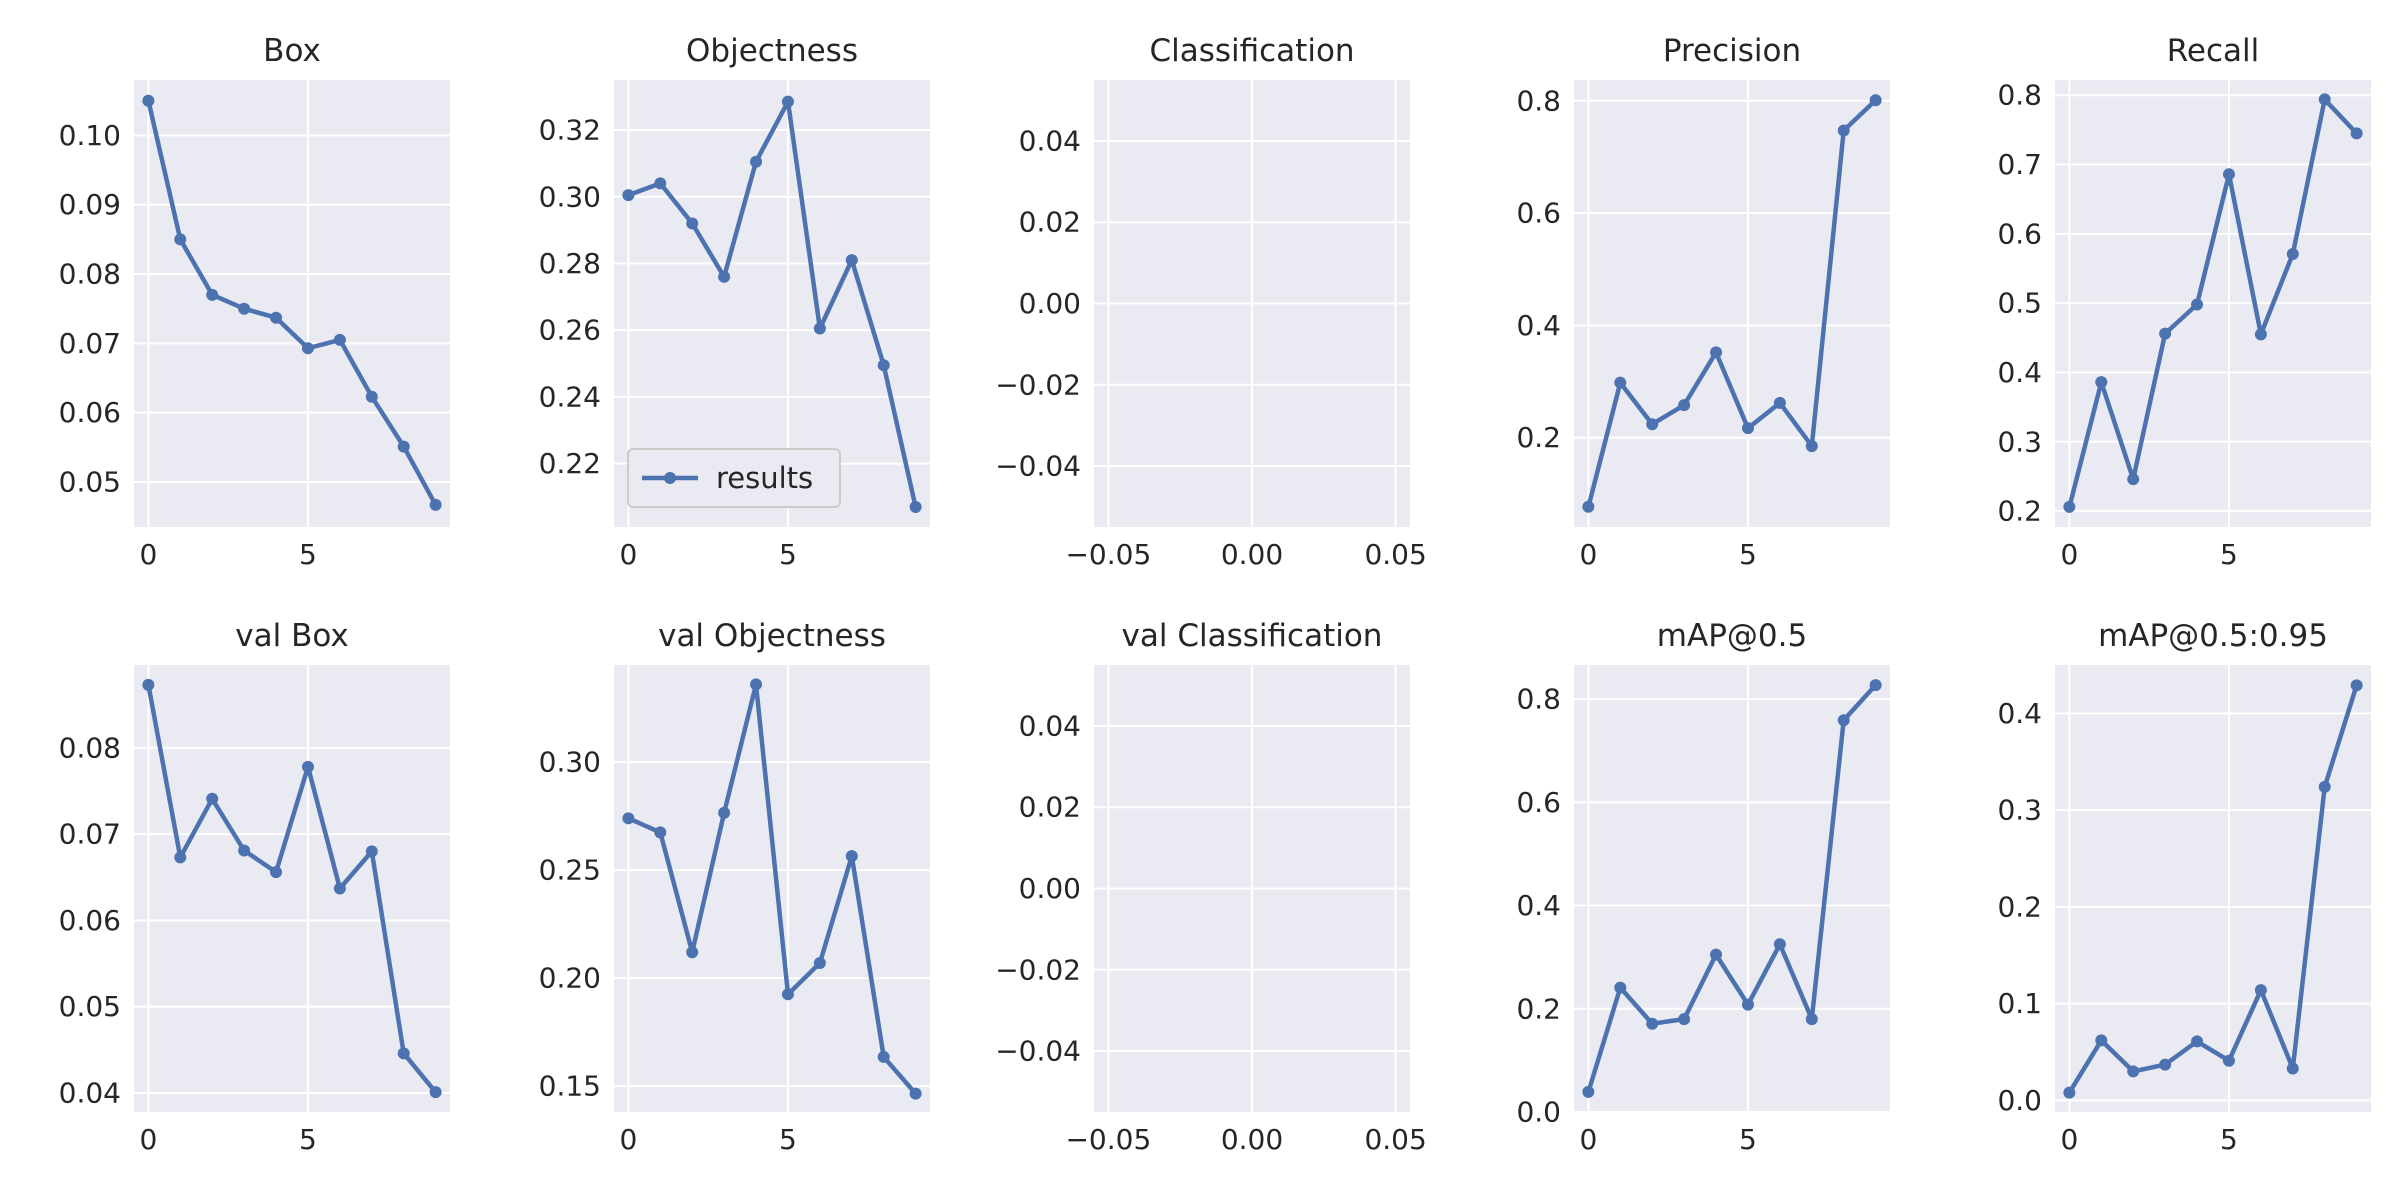 The height and width of the screenshot is (1200, 2400). I want to click on y-tick-label: 0.07, so click(90, 343).